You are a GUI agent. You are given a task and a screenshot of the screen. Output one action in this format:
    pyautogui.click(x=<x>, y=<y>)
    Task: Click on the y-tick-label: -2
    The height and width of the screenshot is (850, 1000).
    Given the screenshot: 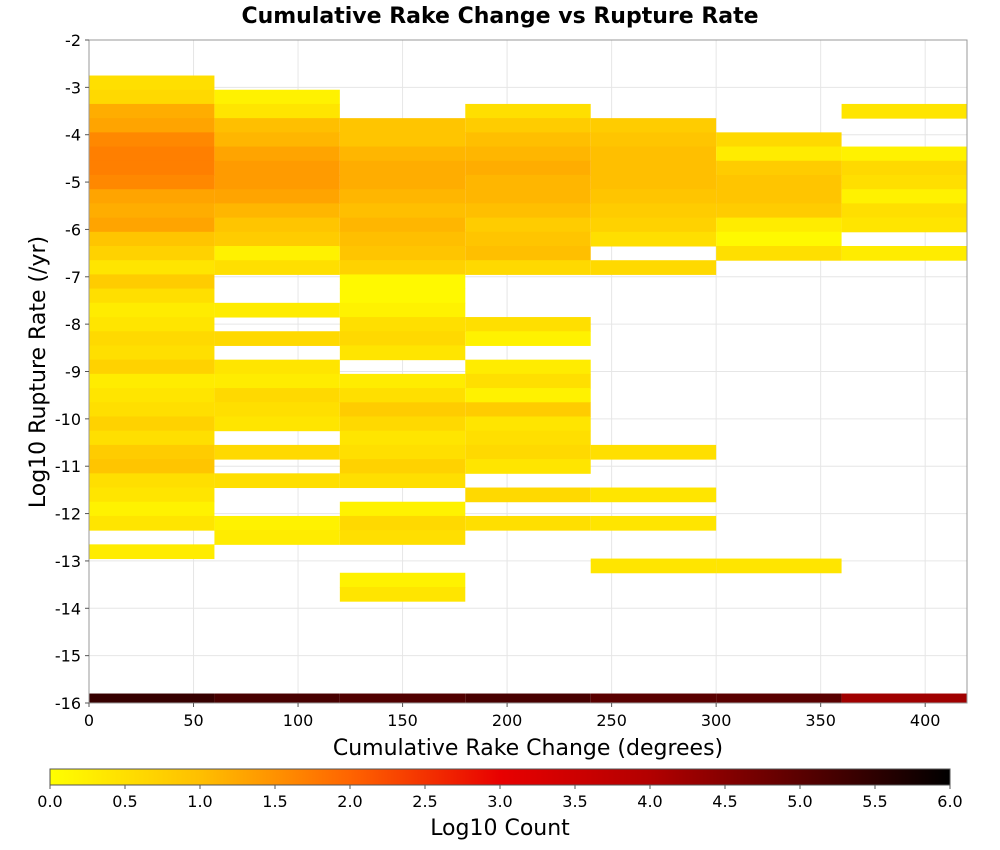 What is the action you would take?
    pyautogui.click(x=73, y=40)
    